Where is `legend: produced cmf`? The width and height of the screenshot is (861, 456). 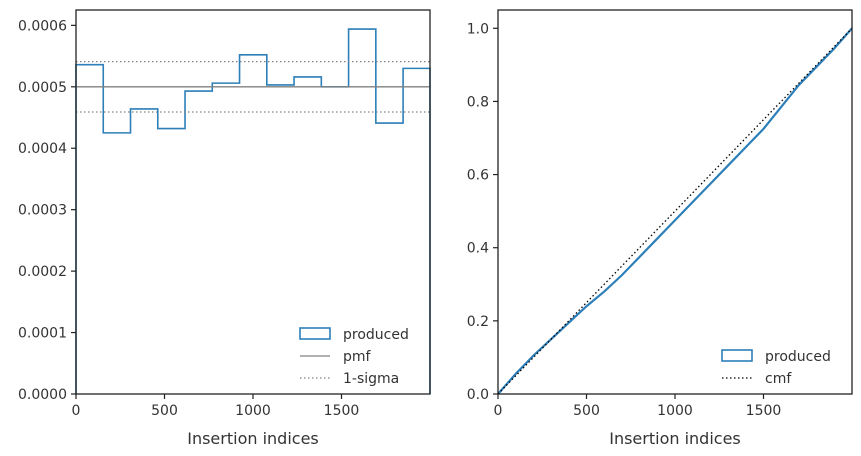 legend: produced cmf is located at coordinates (776, 368).